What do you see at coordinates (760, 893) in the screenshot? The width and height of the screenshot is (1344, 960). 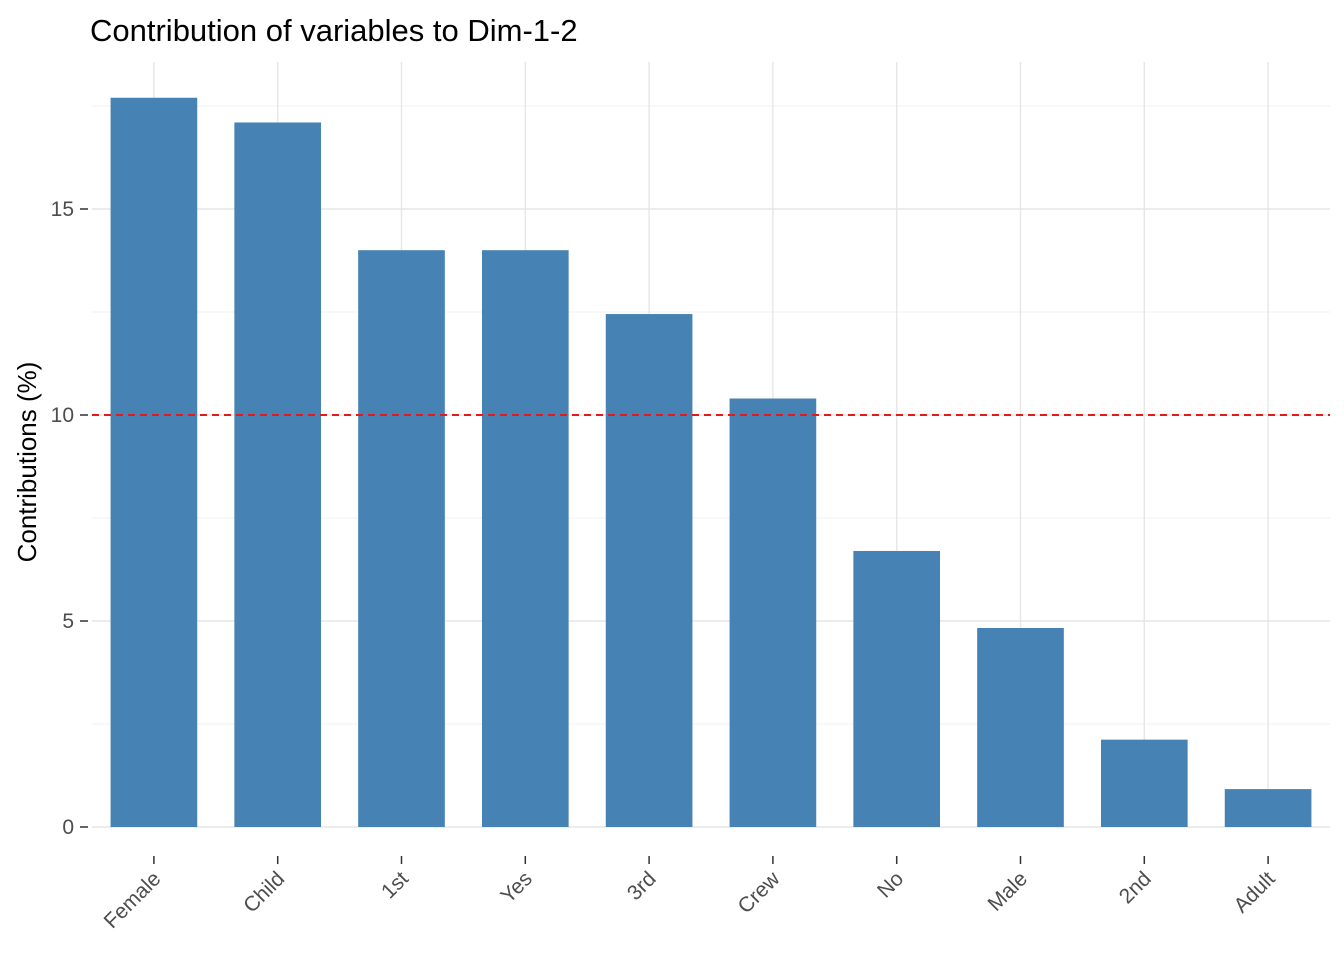 I see `x-tick-label: Crew` at bounding box center [760, 893].